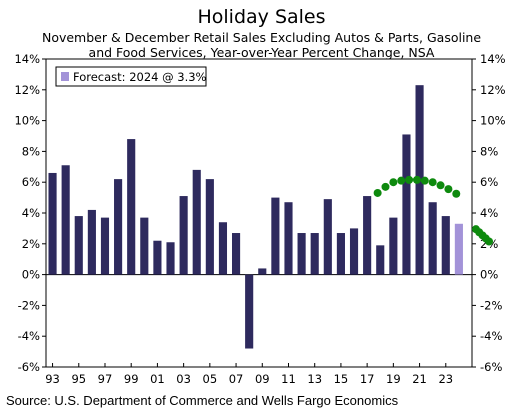 The image size is (523, 412). Describe the element at coordinates (157, 379) in the screenshot. I see `x-tick-label: 01` at that location.